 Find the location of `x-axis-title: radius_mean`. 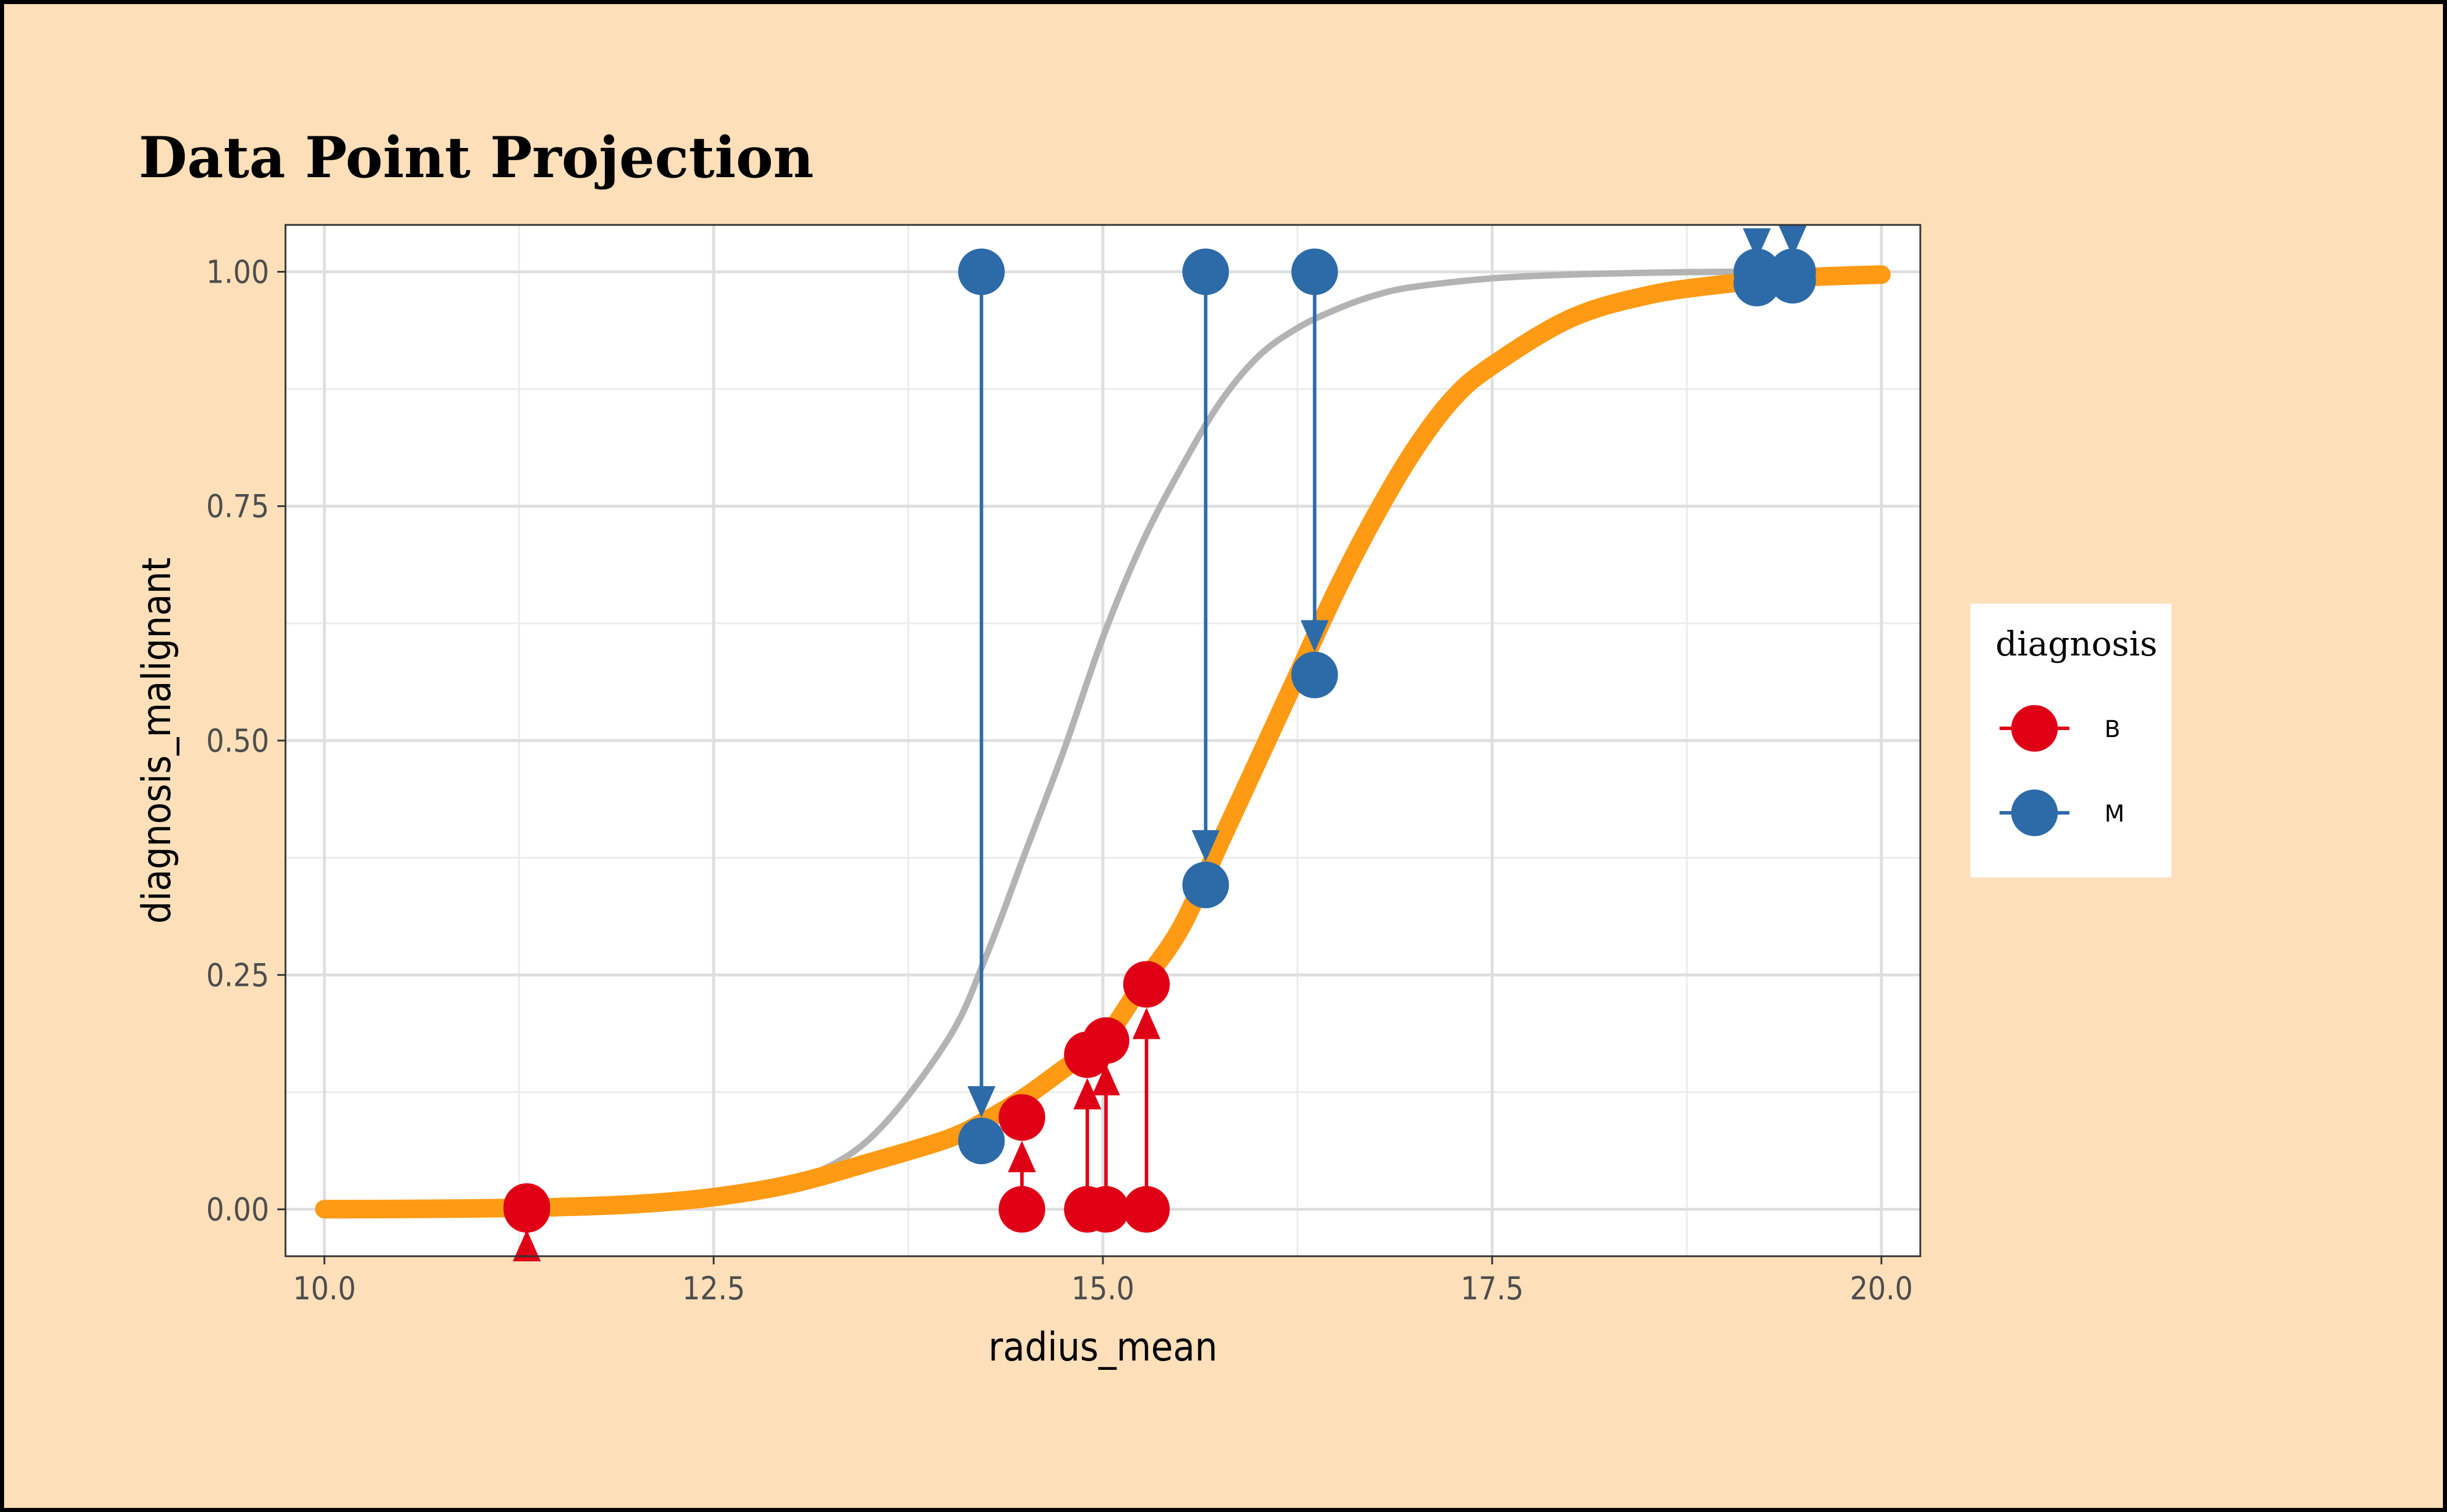

x-axis-title: radius_mean is located at coordinates (1102, 1347).